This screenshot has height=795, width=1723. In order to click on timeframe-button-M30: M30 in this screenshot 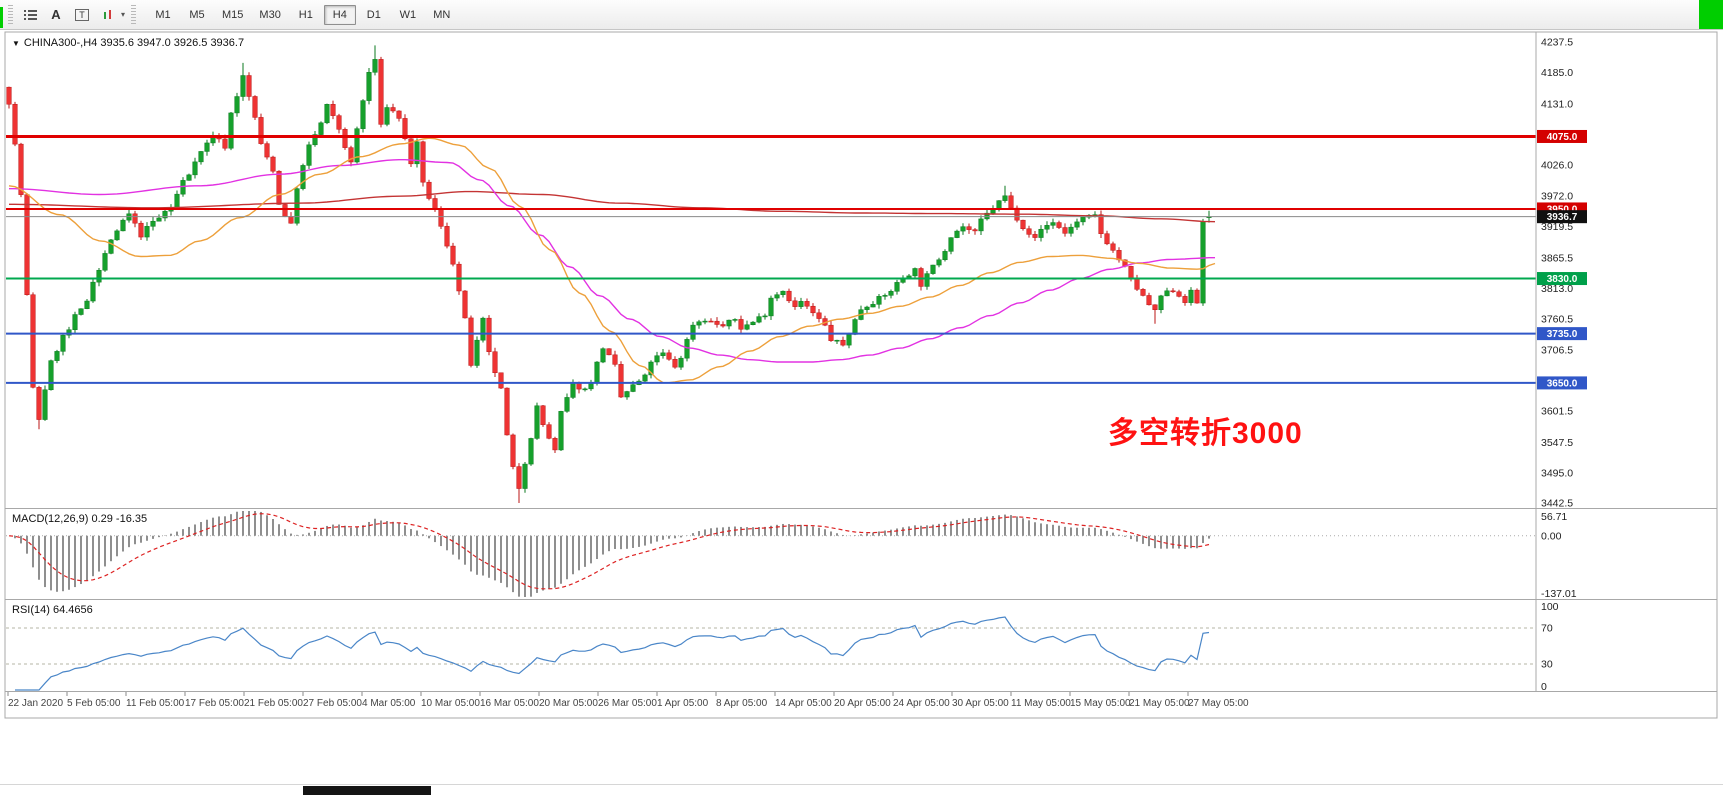, I will do `click(270, 14)`.